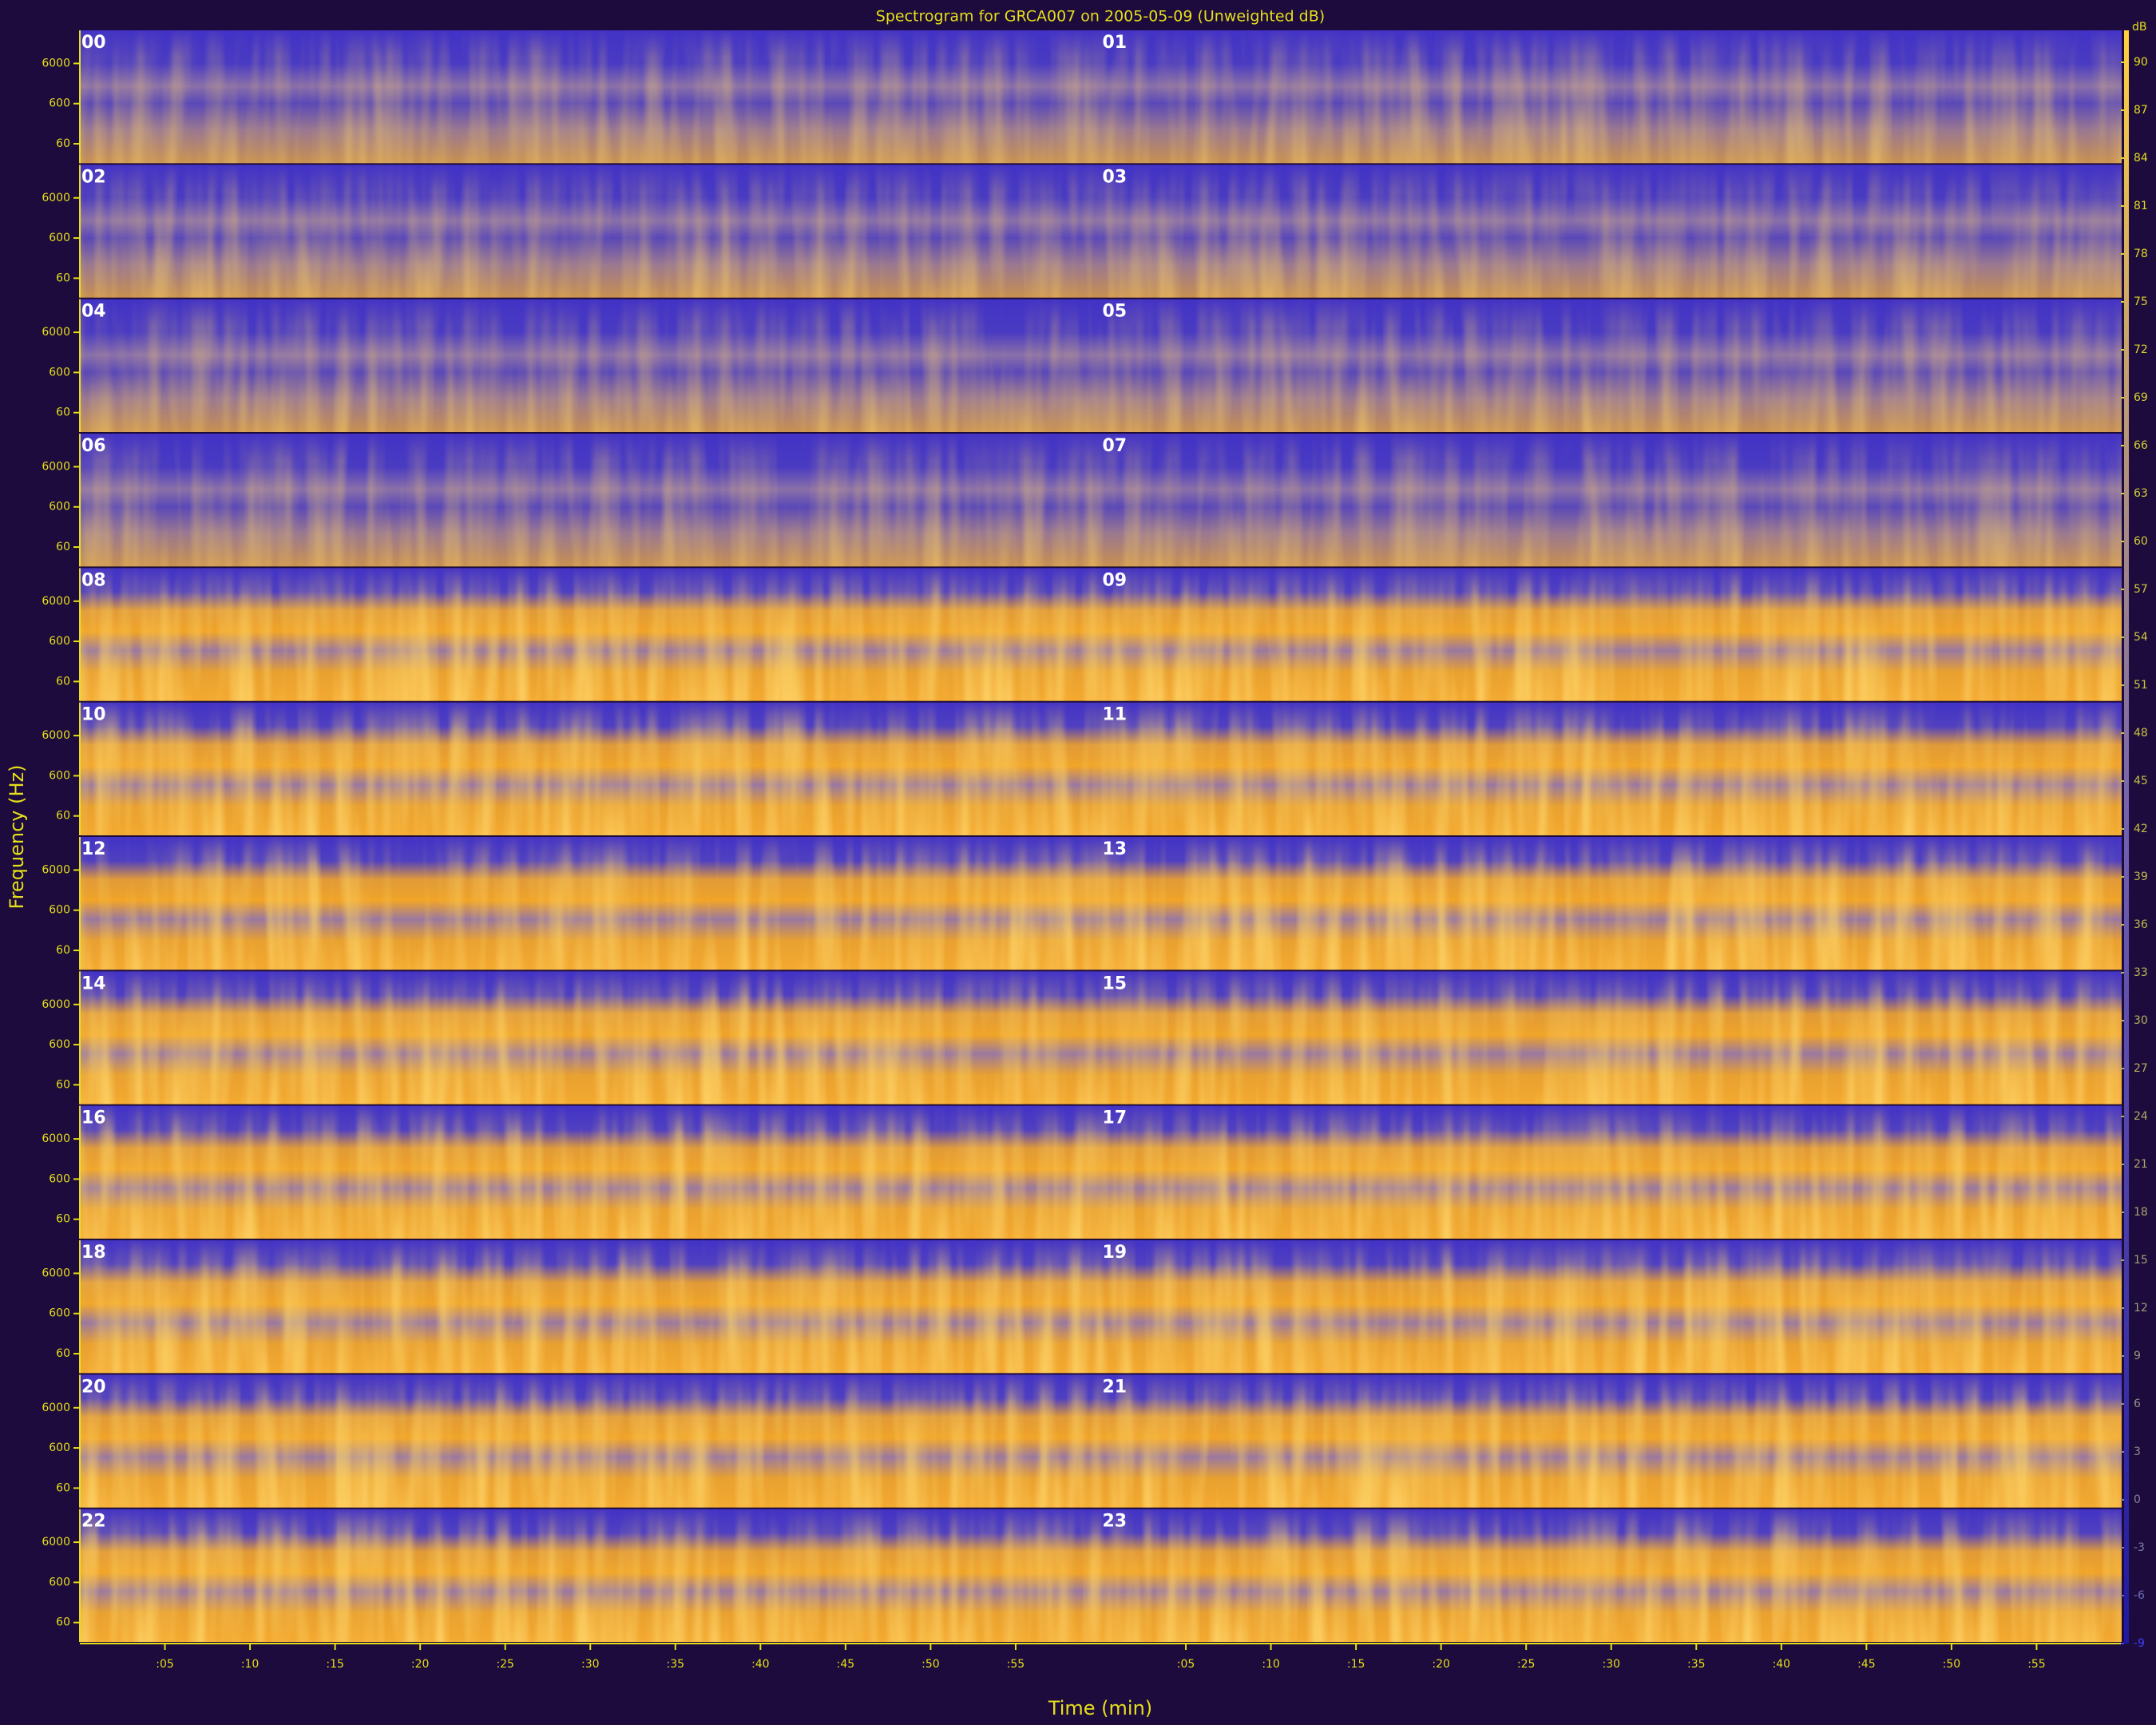  I want to click on colorbar-tick-label: -3, so click(2139, 1548).